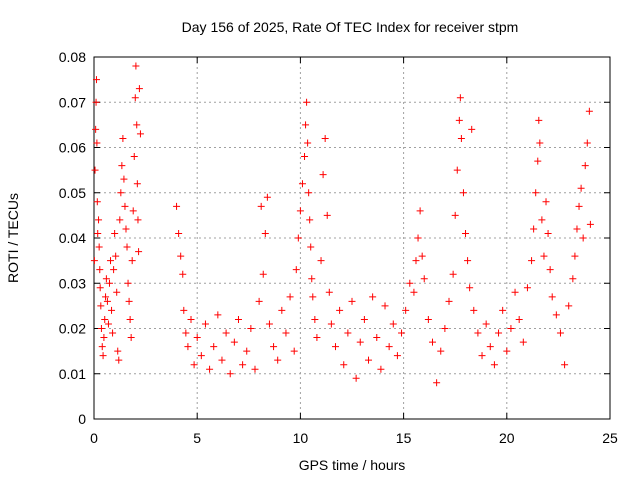 Image resolution: width=640 pixels, height=480 pixels. I want to click on x-tick-label: 20, so click(507, 438).